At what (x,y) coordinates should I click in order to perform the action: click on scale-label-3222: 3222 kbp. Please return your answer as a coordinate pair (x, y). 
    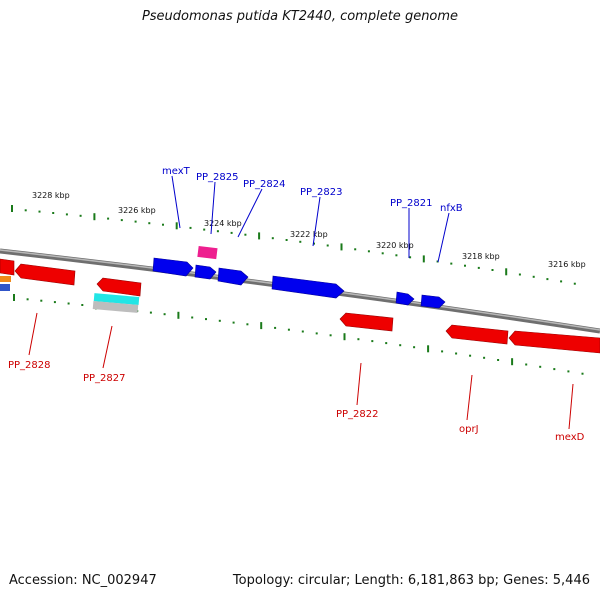
    Looking at the image, I should click on (309, 234).